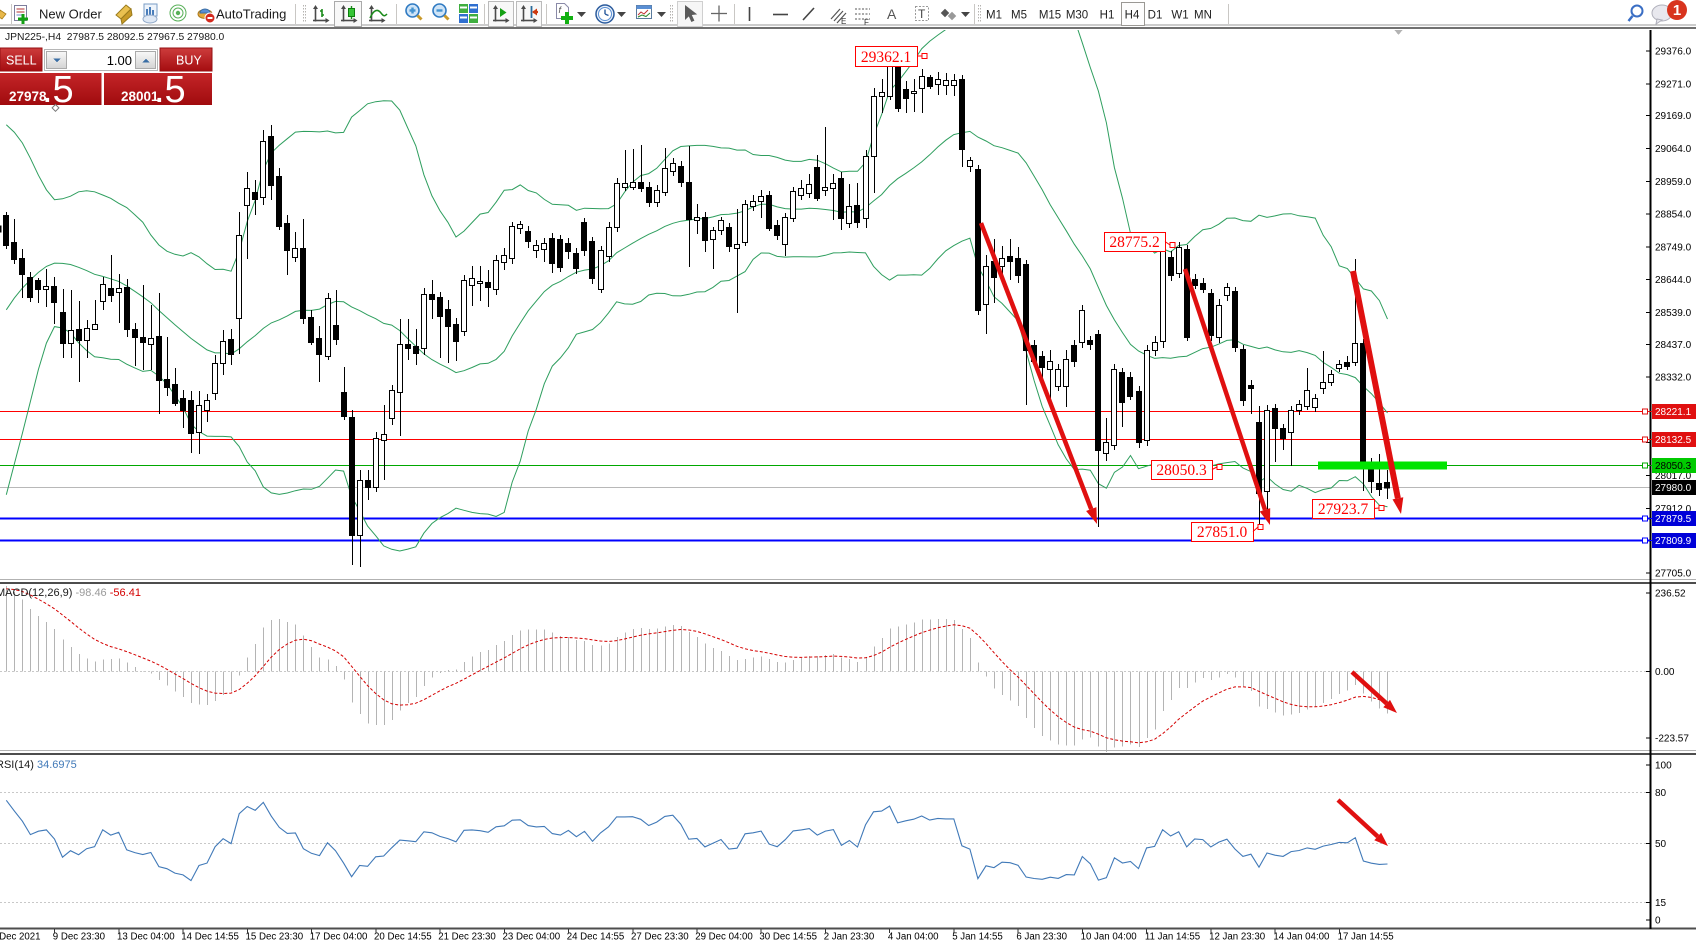  What do you see at coordinates (38, 765) in the screenshot?
I see `svg-text: RSI(14) 34.6975` at bounding box center [38, 765].